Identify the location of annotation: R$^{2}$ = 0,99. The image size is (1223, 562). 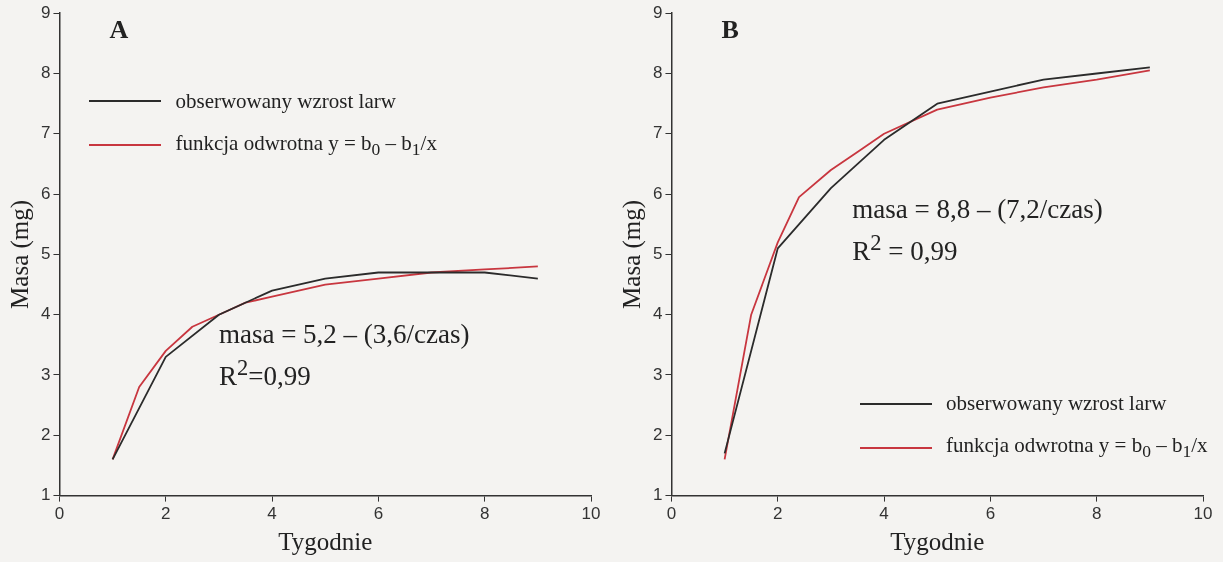
(905, 248).